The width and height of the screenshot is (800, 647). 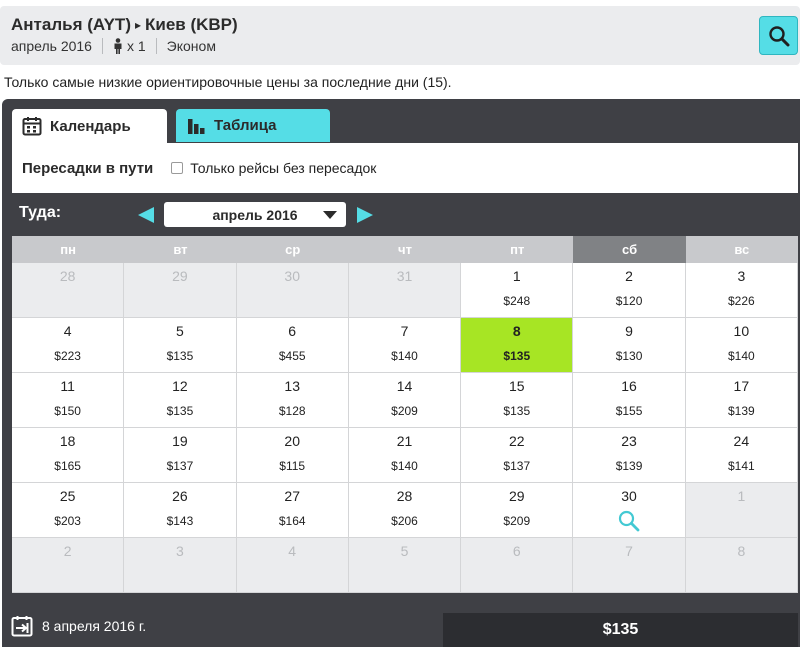 I want to click on day-price: $139, so click(x=741, y=411).